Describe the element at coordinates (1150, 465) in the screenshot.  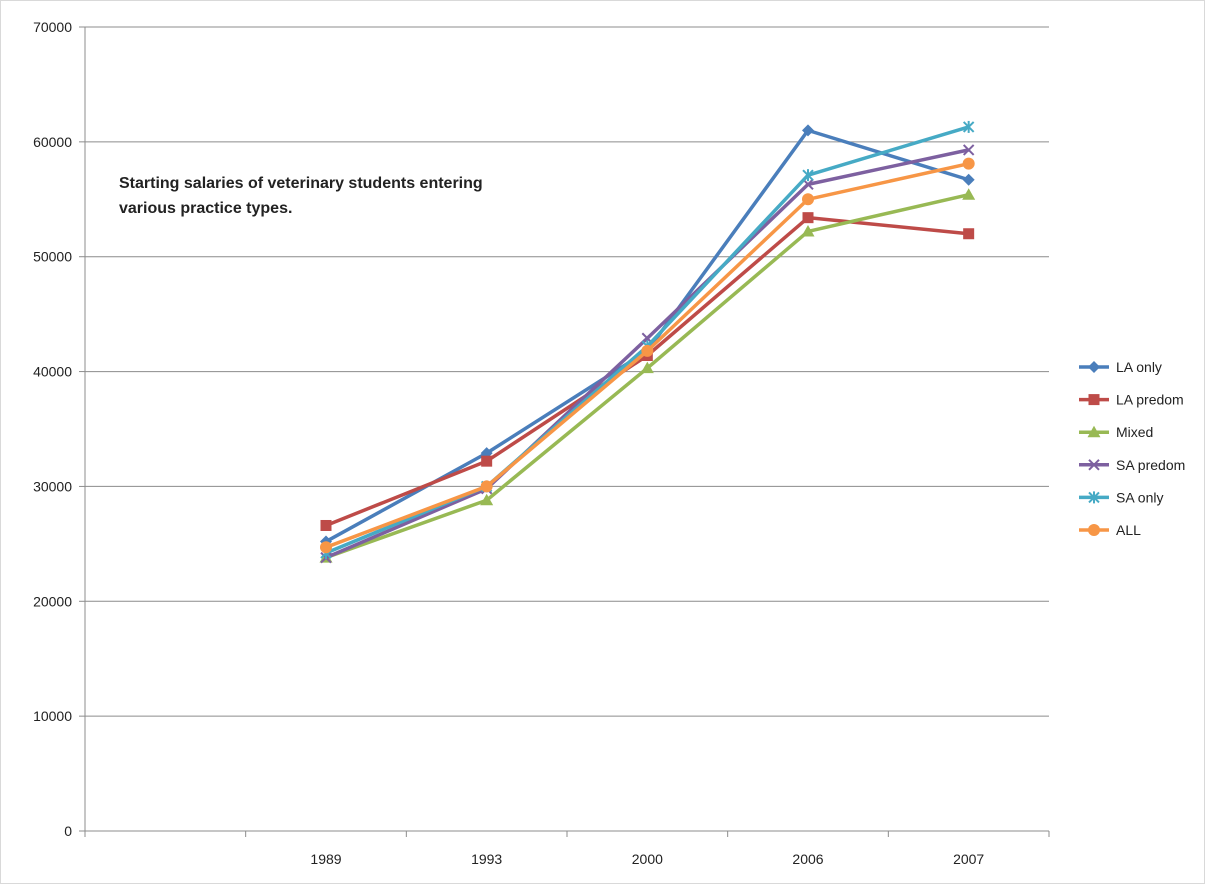
I see `legend-label: SA predom` at that location.